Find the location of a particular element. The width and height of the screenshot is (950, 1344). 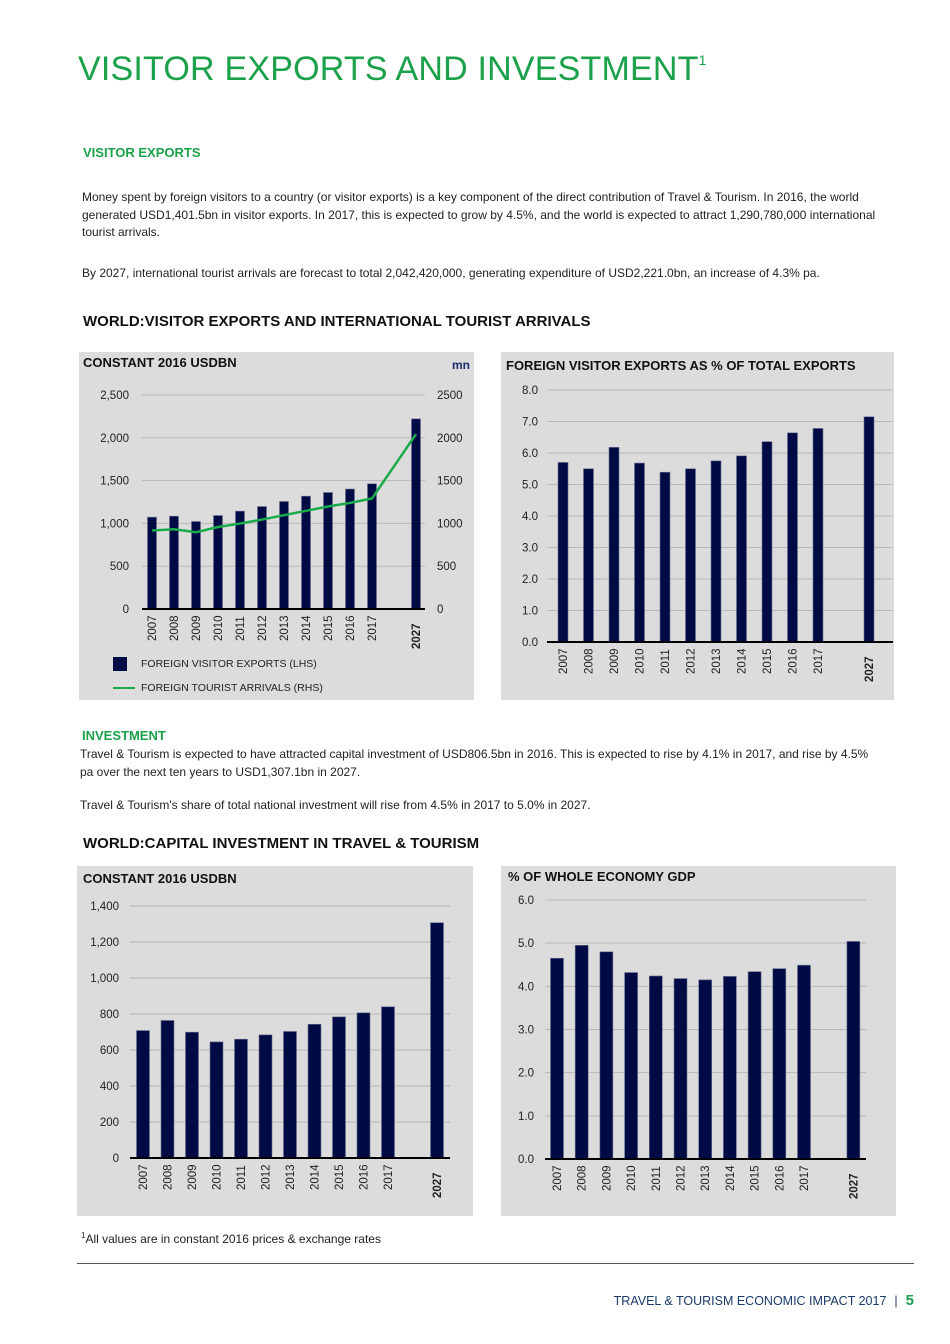

y2-tick-label: 1500 is located at coordinates (450, 482).